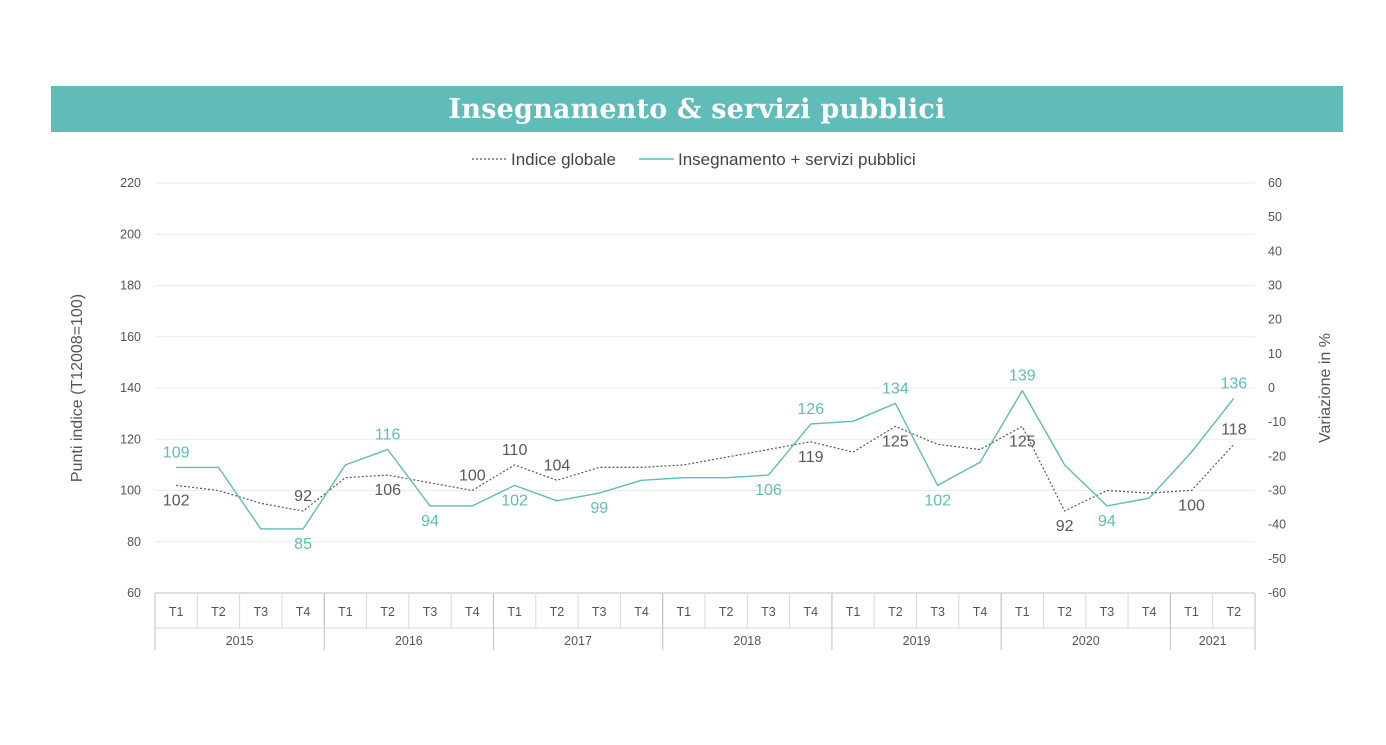 The image size is (1386, 745). Describe the element at coordinates (917, 641) in the screenshot. I see `year-label: 2019` at that location.